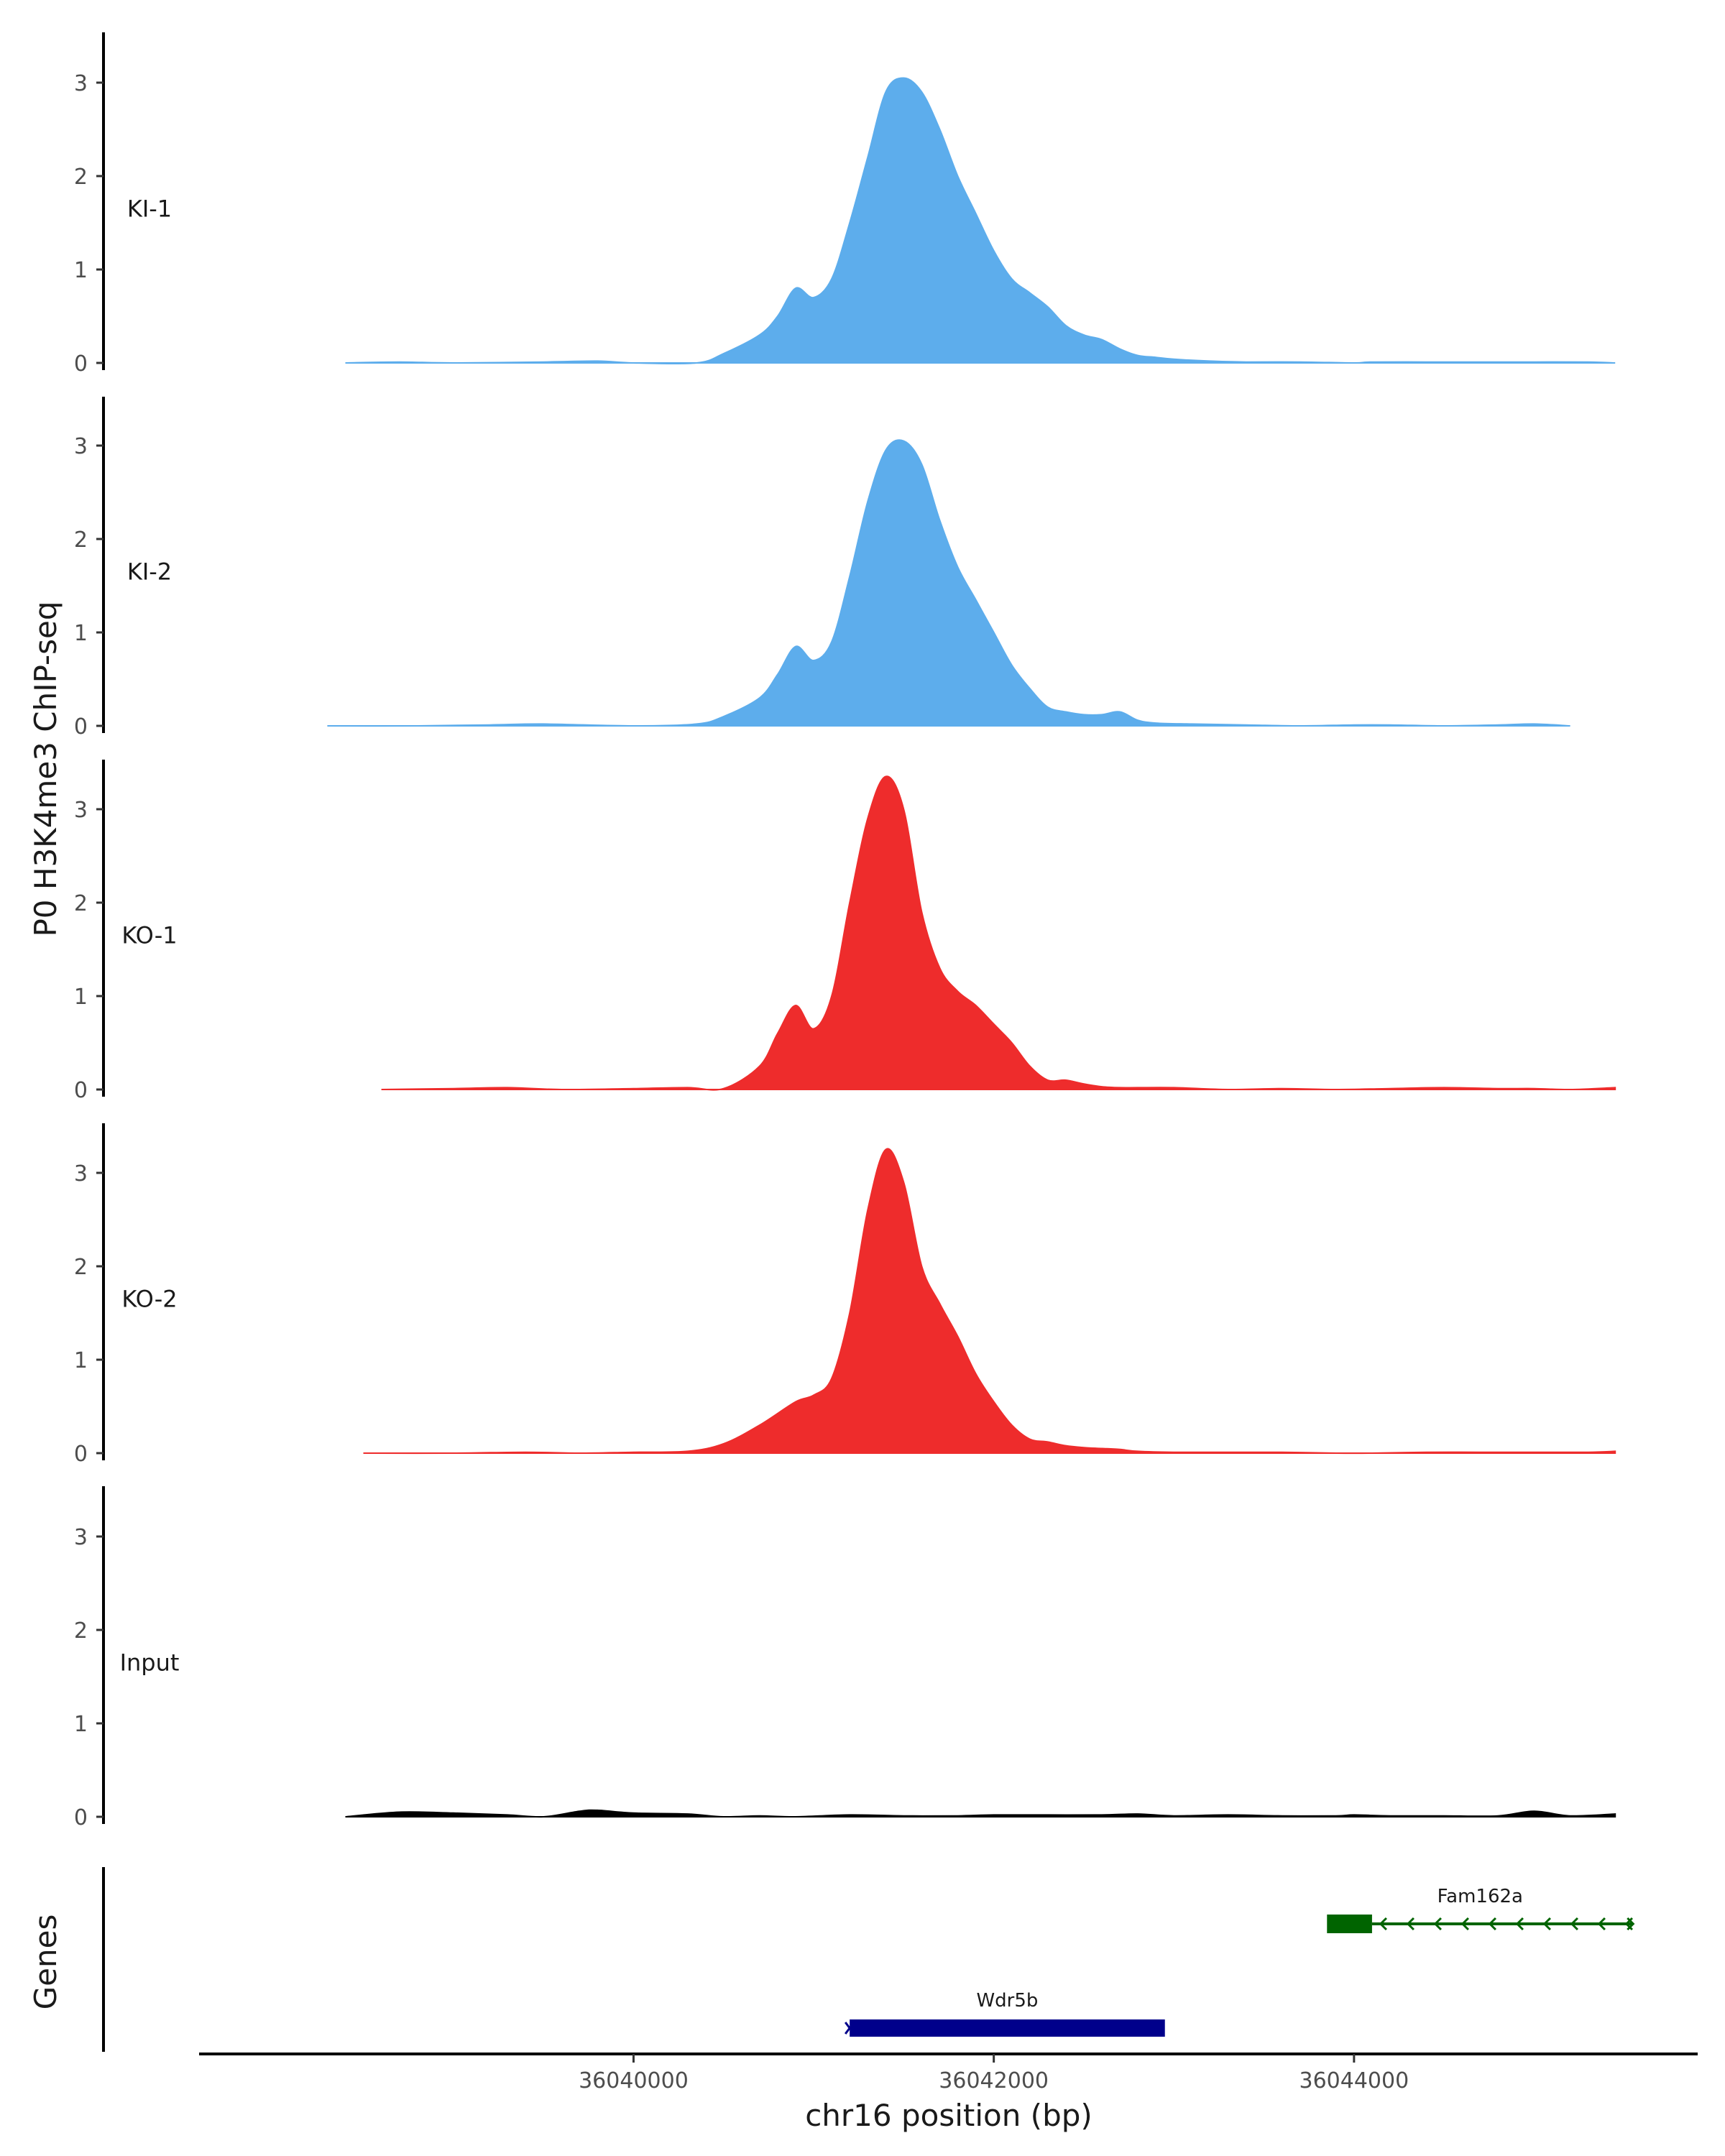 The width and height of the screenshot is (1725, 2156). Describe the element at coordinates (1480, 1897) in the screenshot. I see `gene-label: Fam162a` at that location.